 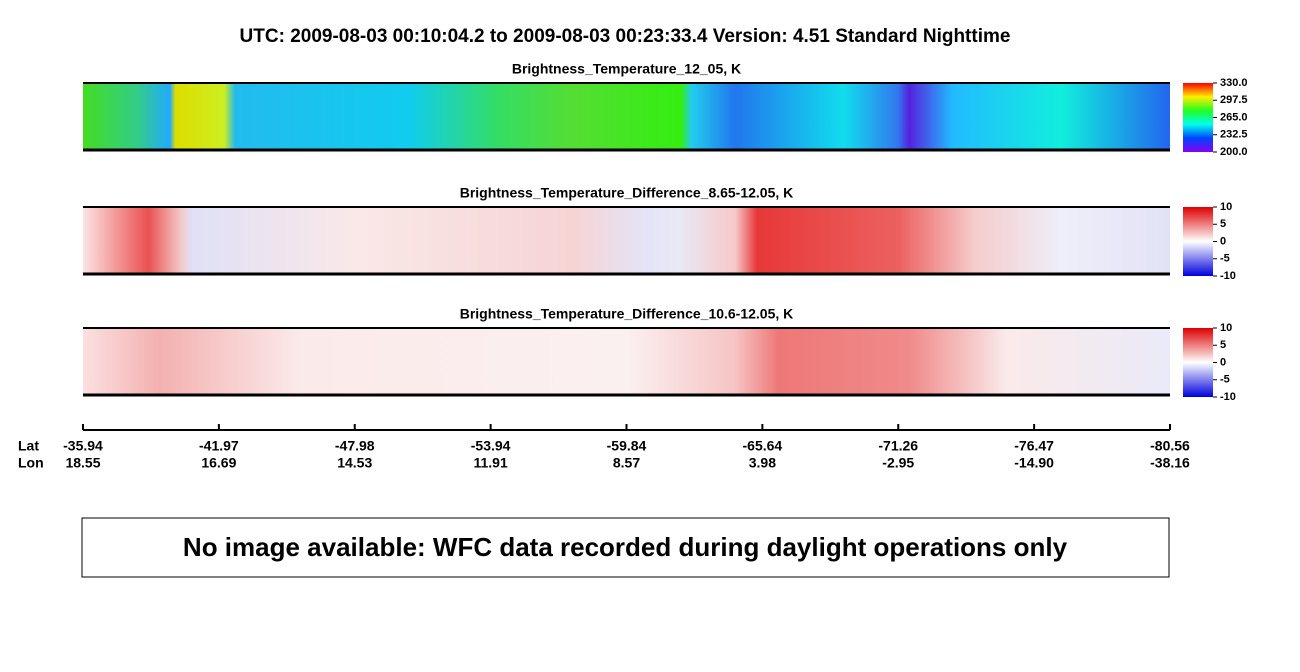 I want to click on lon-label: 14.53, so click(x=354, y=463).